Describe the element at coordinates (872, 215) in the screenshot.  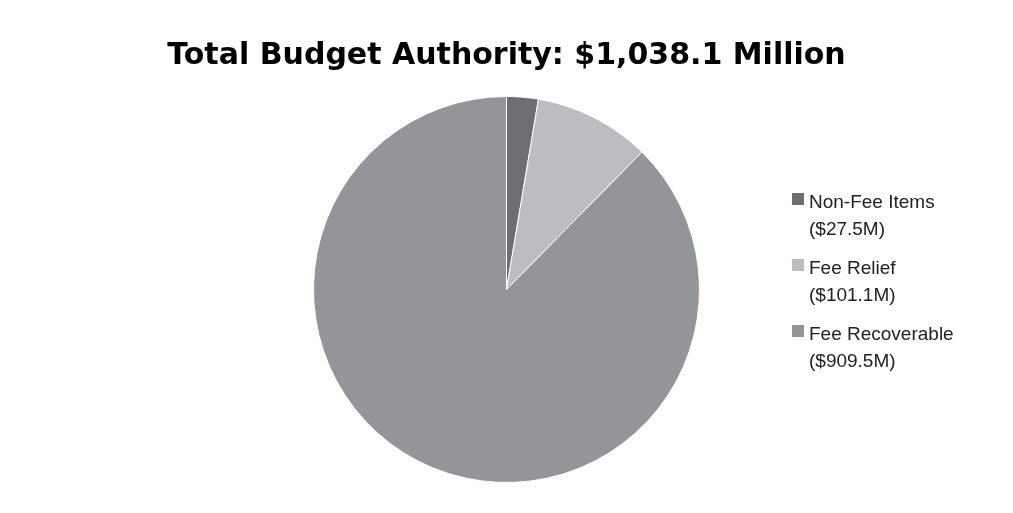
I see `legend-label: Non-Fee Items ($27.5M)` at that location.